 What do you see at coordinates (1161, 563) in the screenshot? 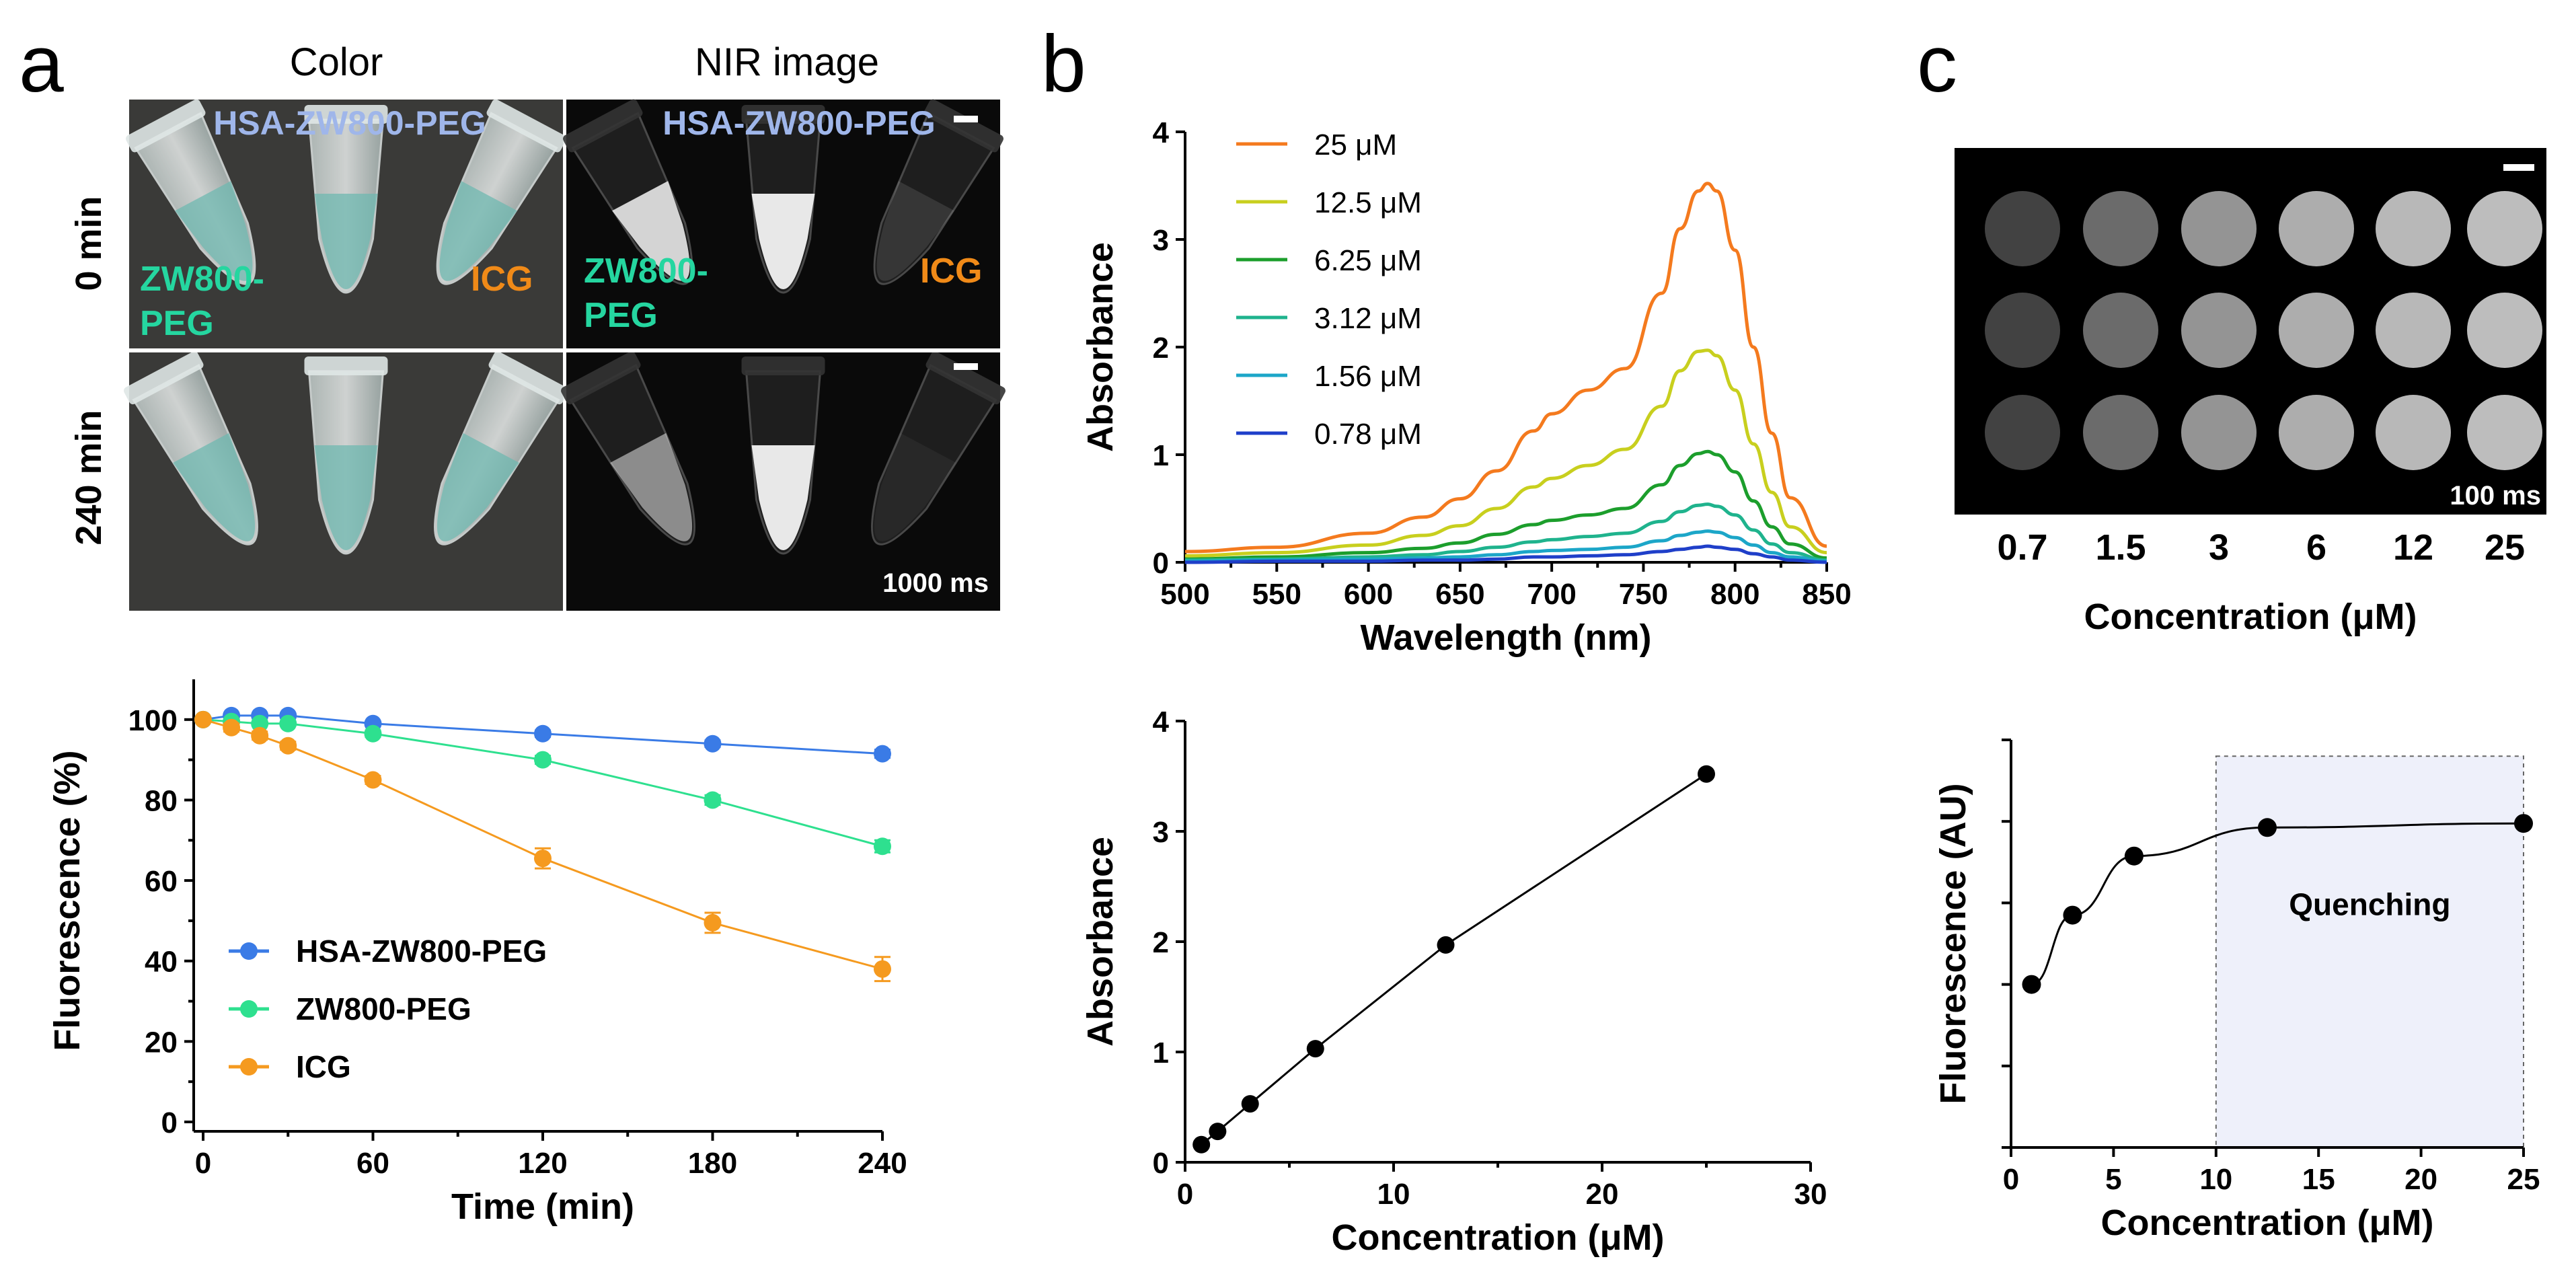
I see `y-tick-label: 0` at bounding box center [1161, 563].